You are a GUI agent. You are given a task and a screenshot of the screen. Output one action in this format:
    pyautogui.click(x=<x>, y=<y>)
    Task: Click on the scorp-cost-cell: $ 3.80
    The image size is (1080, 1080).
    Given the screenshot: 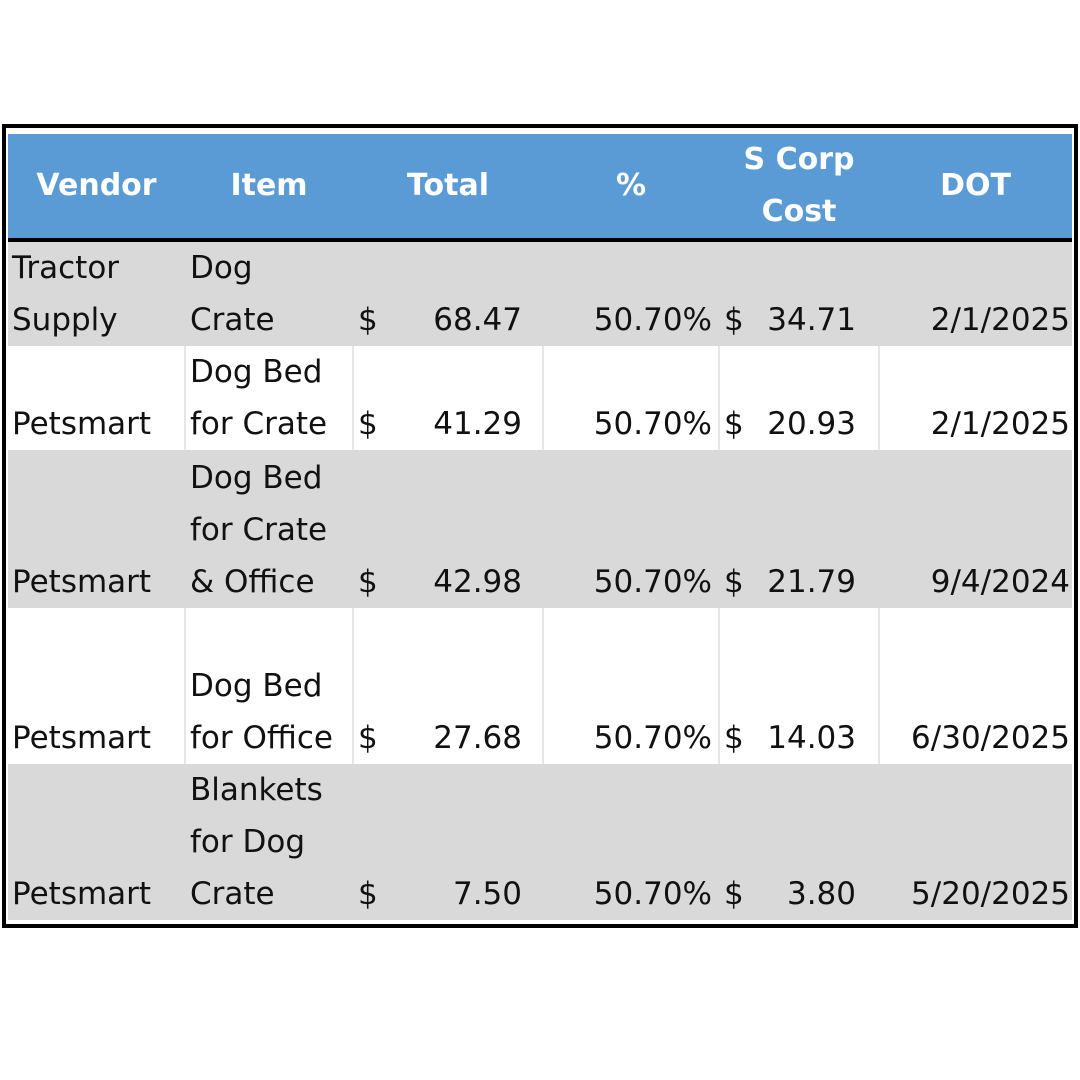 What is the action you would take?
    pyautogui.click(x=798, y=842)
    